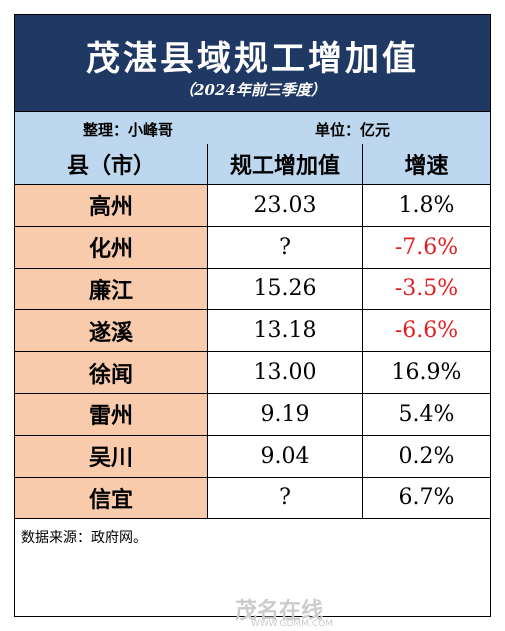 The width and height of the screenshot is (505, 631). What do you see at coordinates (426, 457) in the screenshot?
I see `growth: 0.2%` at bounding box center [426, 457].